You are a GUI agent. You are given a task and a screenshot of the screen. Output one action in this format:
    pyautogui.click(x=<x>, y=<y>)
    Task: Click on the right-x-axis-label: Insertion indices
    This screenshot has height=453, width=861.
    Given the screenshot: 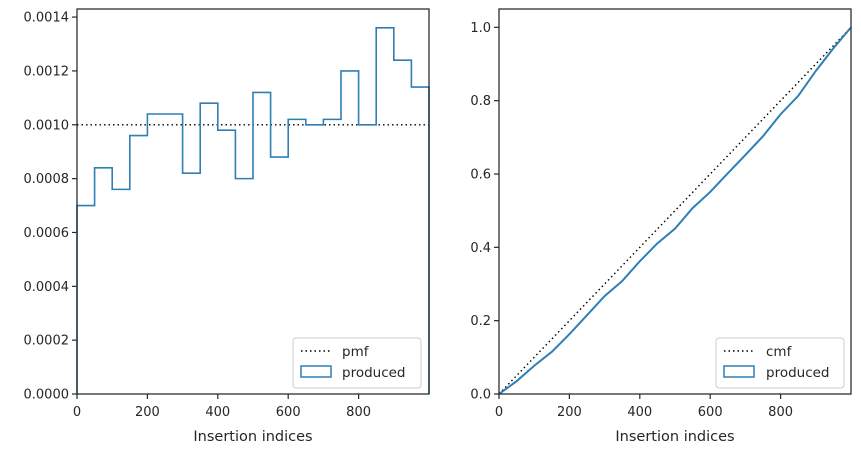 What is the action you would take?
    pyautogui.click(x=674, y=437)
    